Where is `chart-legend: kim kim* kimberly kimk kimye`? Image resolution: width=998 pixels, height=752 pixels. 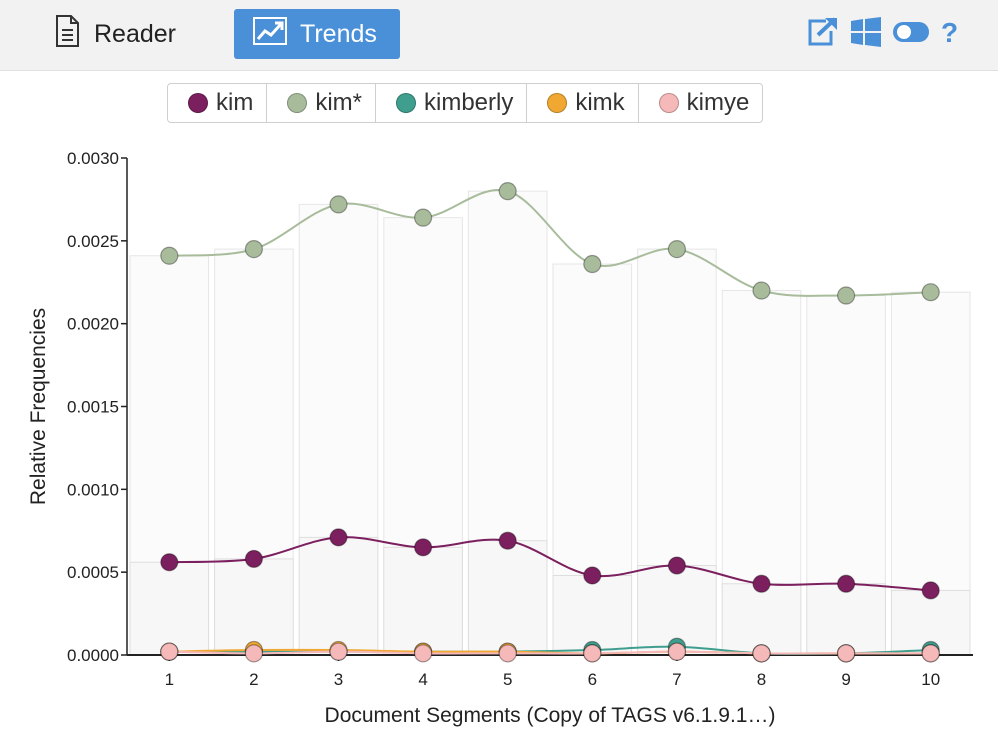
chart-legend: kim kim* kimberly kimk kimye is located at coordinates (465, 103).